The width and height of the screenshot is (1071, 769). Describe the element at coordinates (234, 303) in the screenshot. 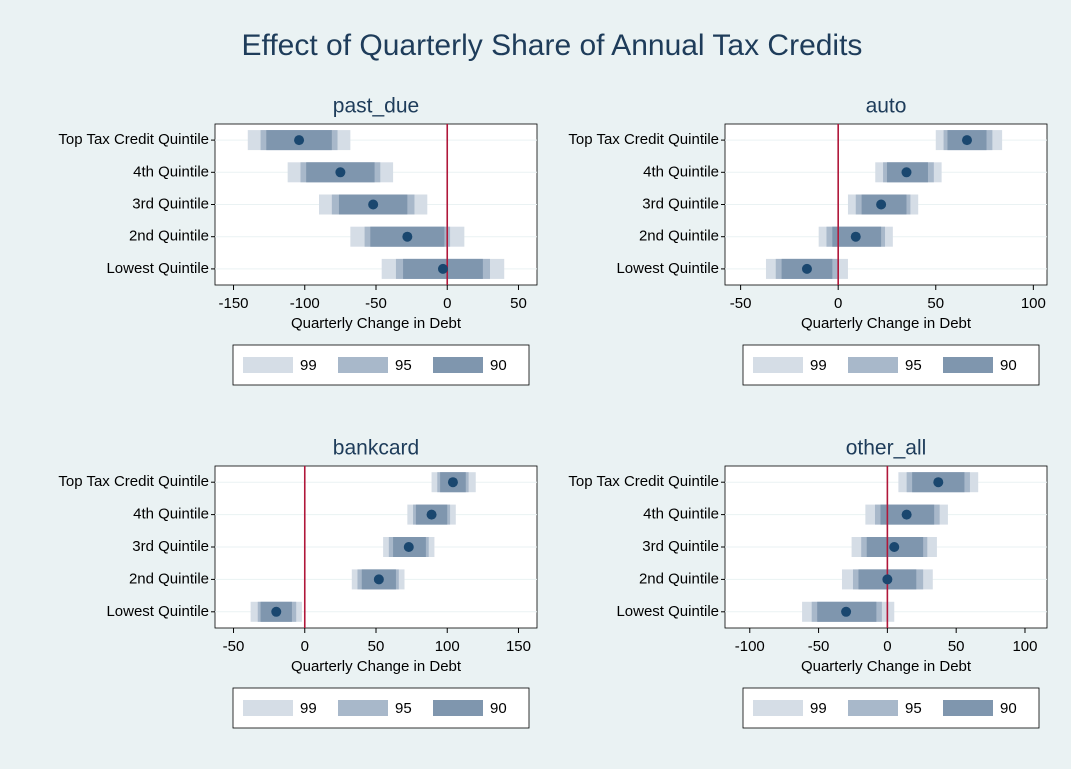

I see `x-tick-label: -150` at that location.